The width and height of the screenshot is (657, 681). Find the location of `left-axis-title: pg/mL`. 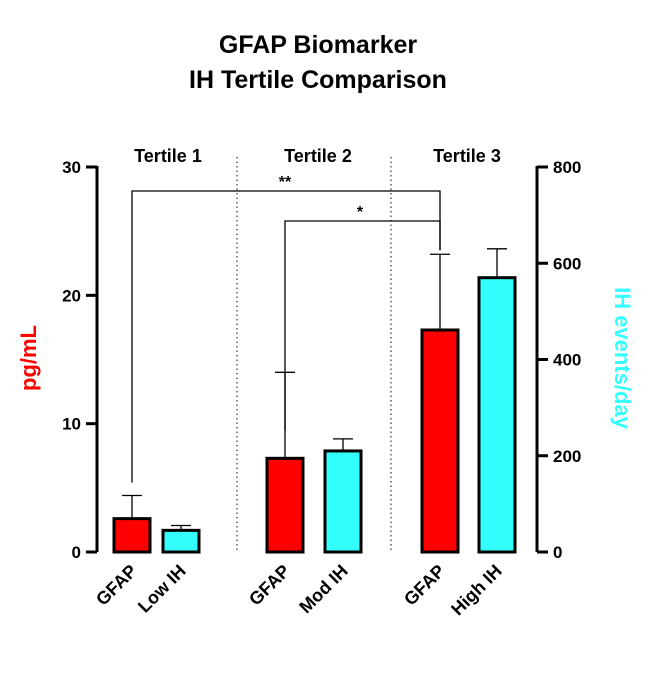

left-axis-title: pg/mL is located at coordinates (28, 358).